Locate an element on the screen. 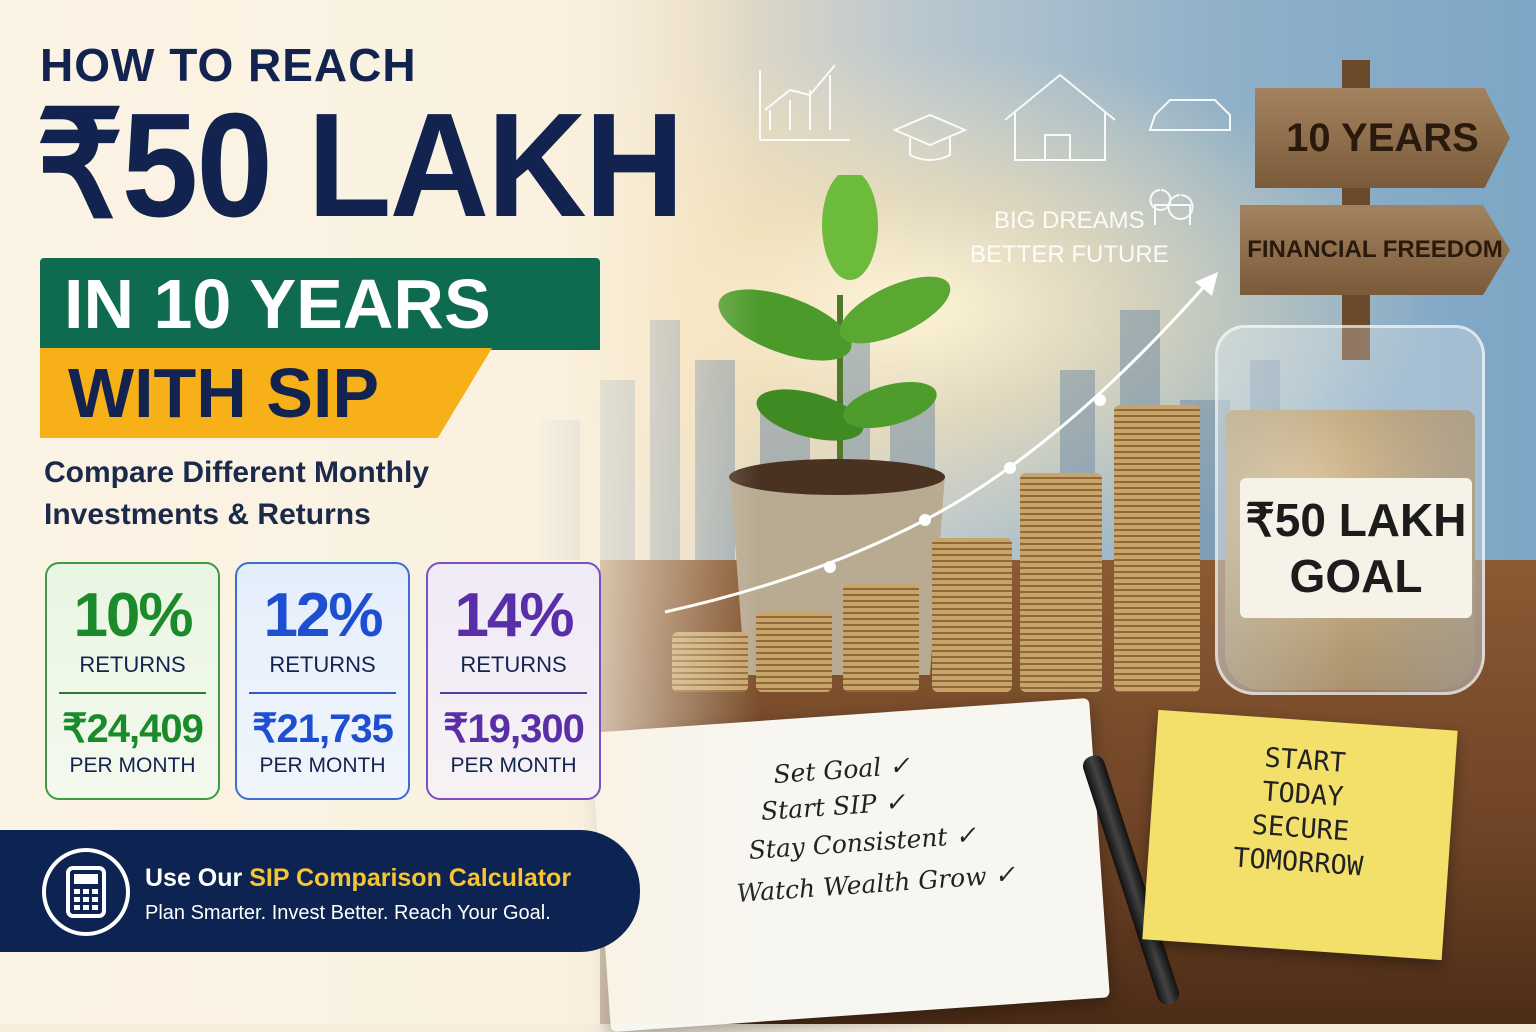  cta-prefix: Use Our is located at coordinates (197, 878).